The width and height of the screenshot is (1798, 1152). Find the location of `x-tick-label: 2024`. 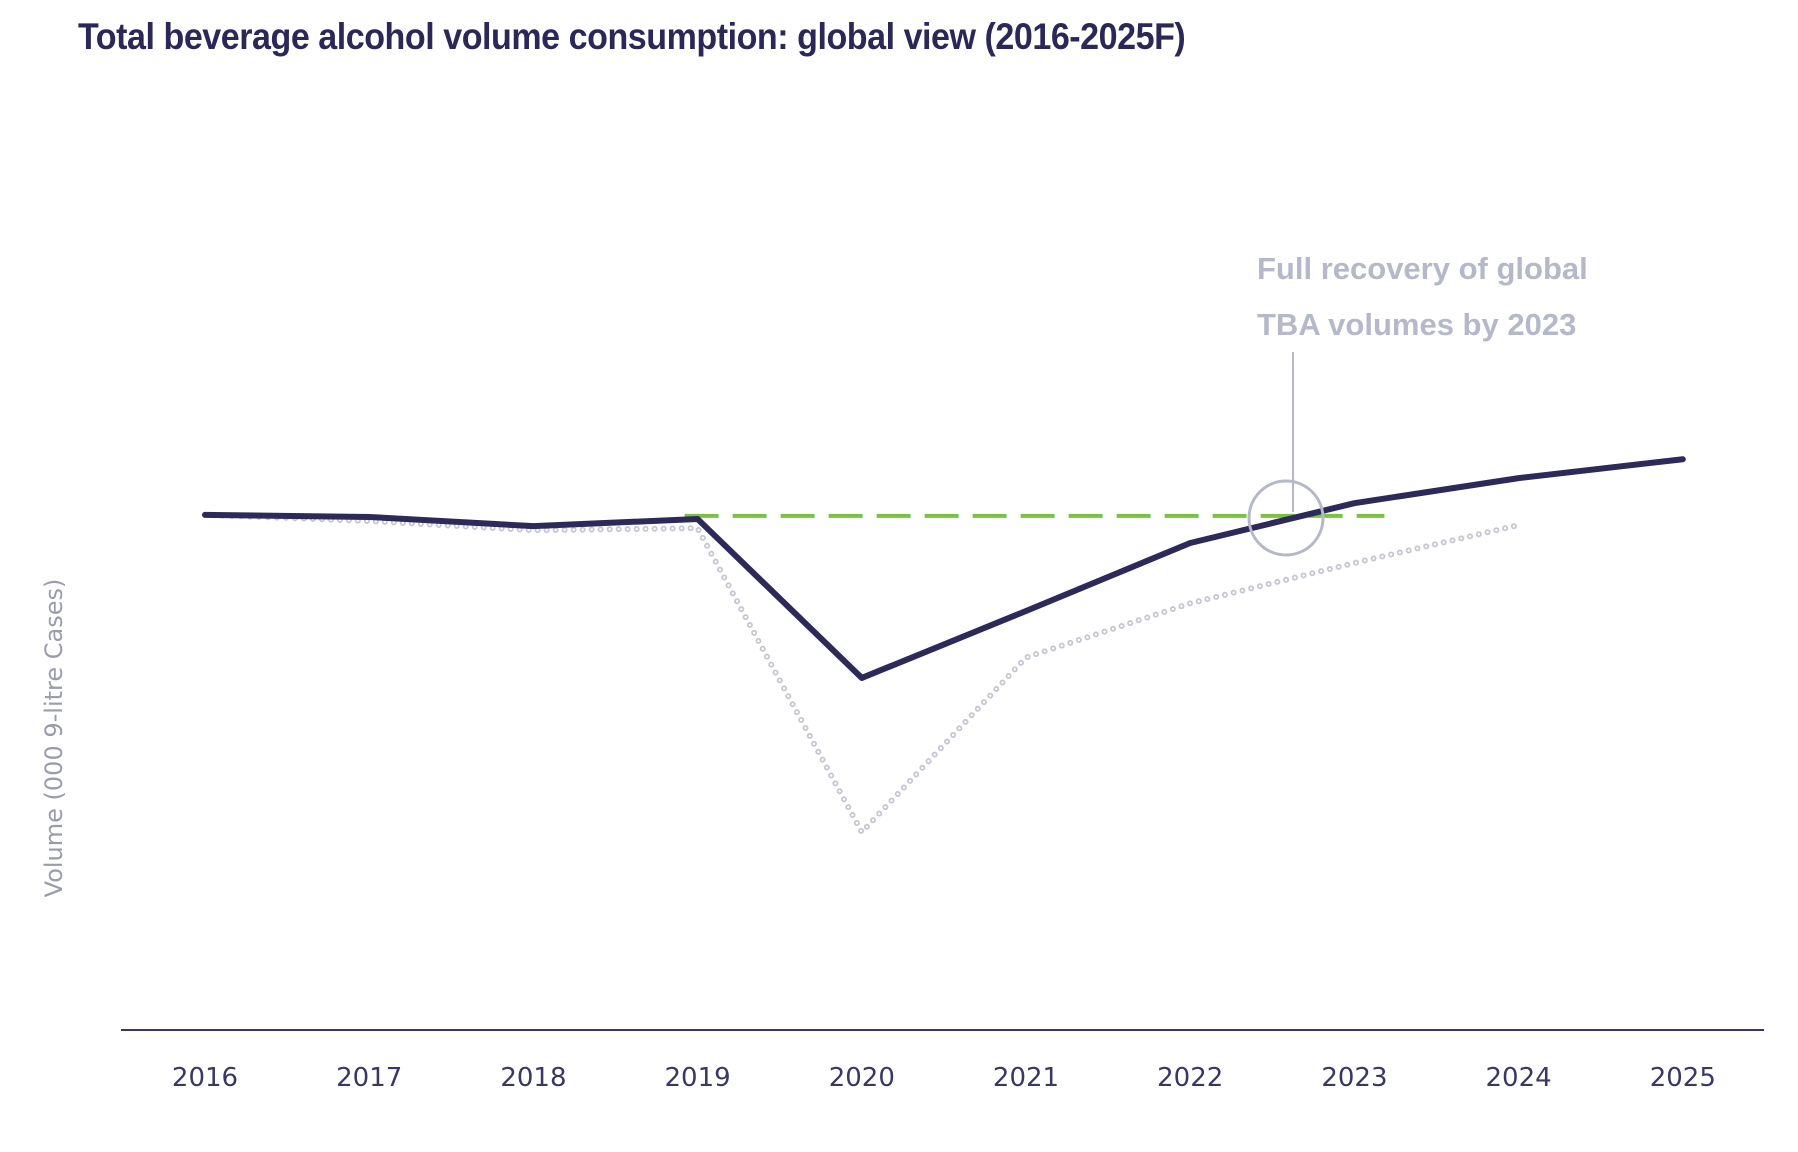

x-tick-label: 2024 is located at coordinates (1519, 1078).